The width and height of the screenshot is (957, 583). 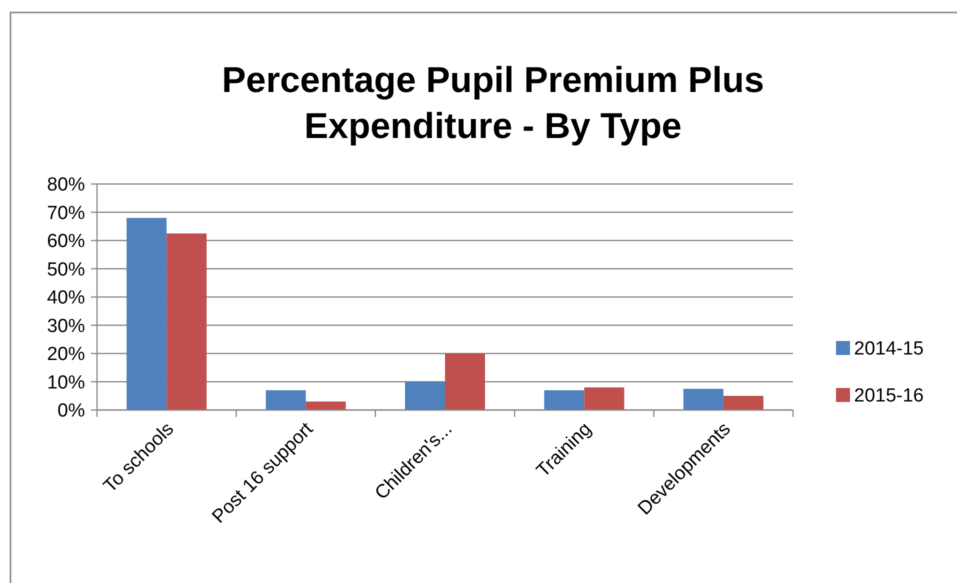 What do you see at coordinates (493, 102) in the screenshot?
I see `chart-title: Percentage Pupil Premium Plus Expenditure - By Type` at bounding box center [493, 102].